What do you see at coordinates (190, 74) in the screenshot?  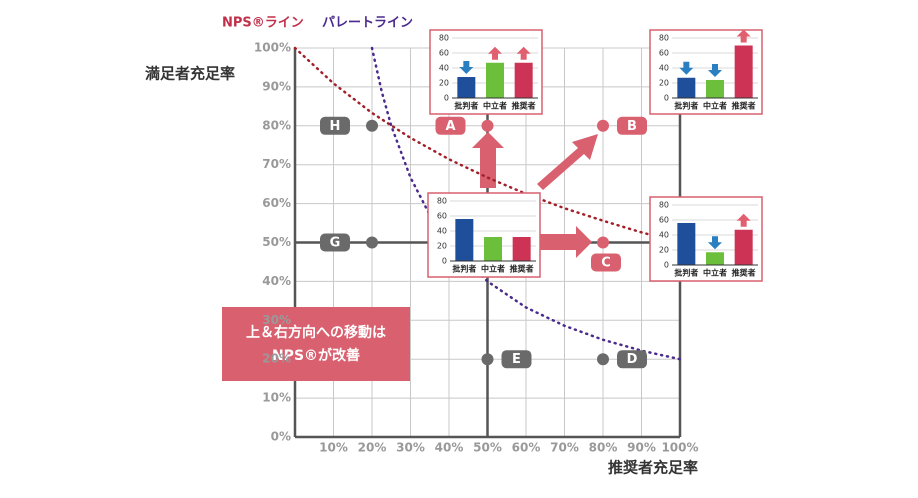 I see `y-axis-title: 満足者充足率` at bounding box center [190, 74].